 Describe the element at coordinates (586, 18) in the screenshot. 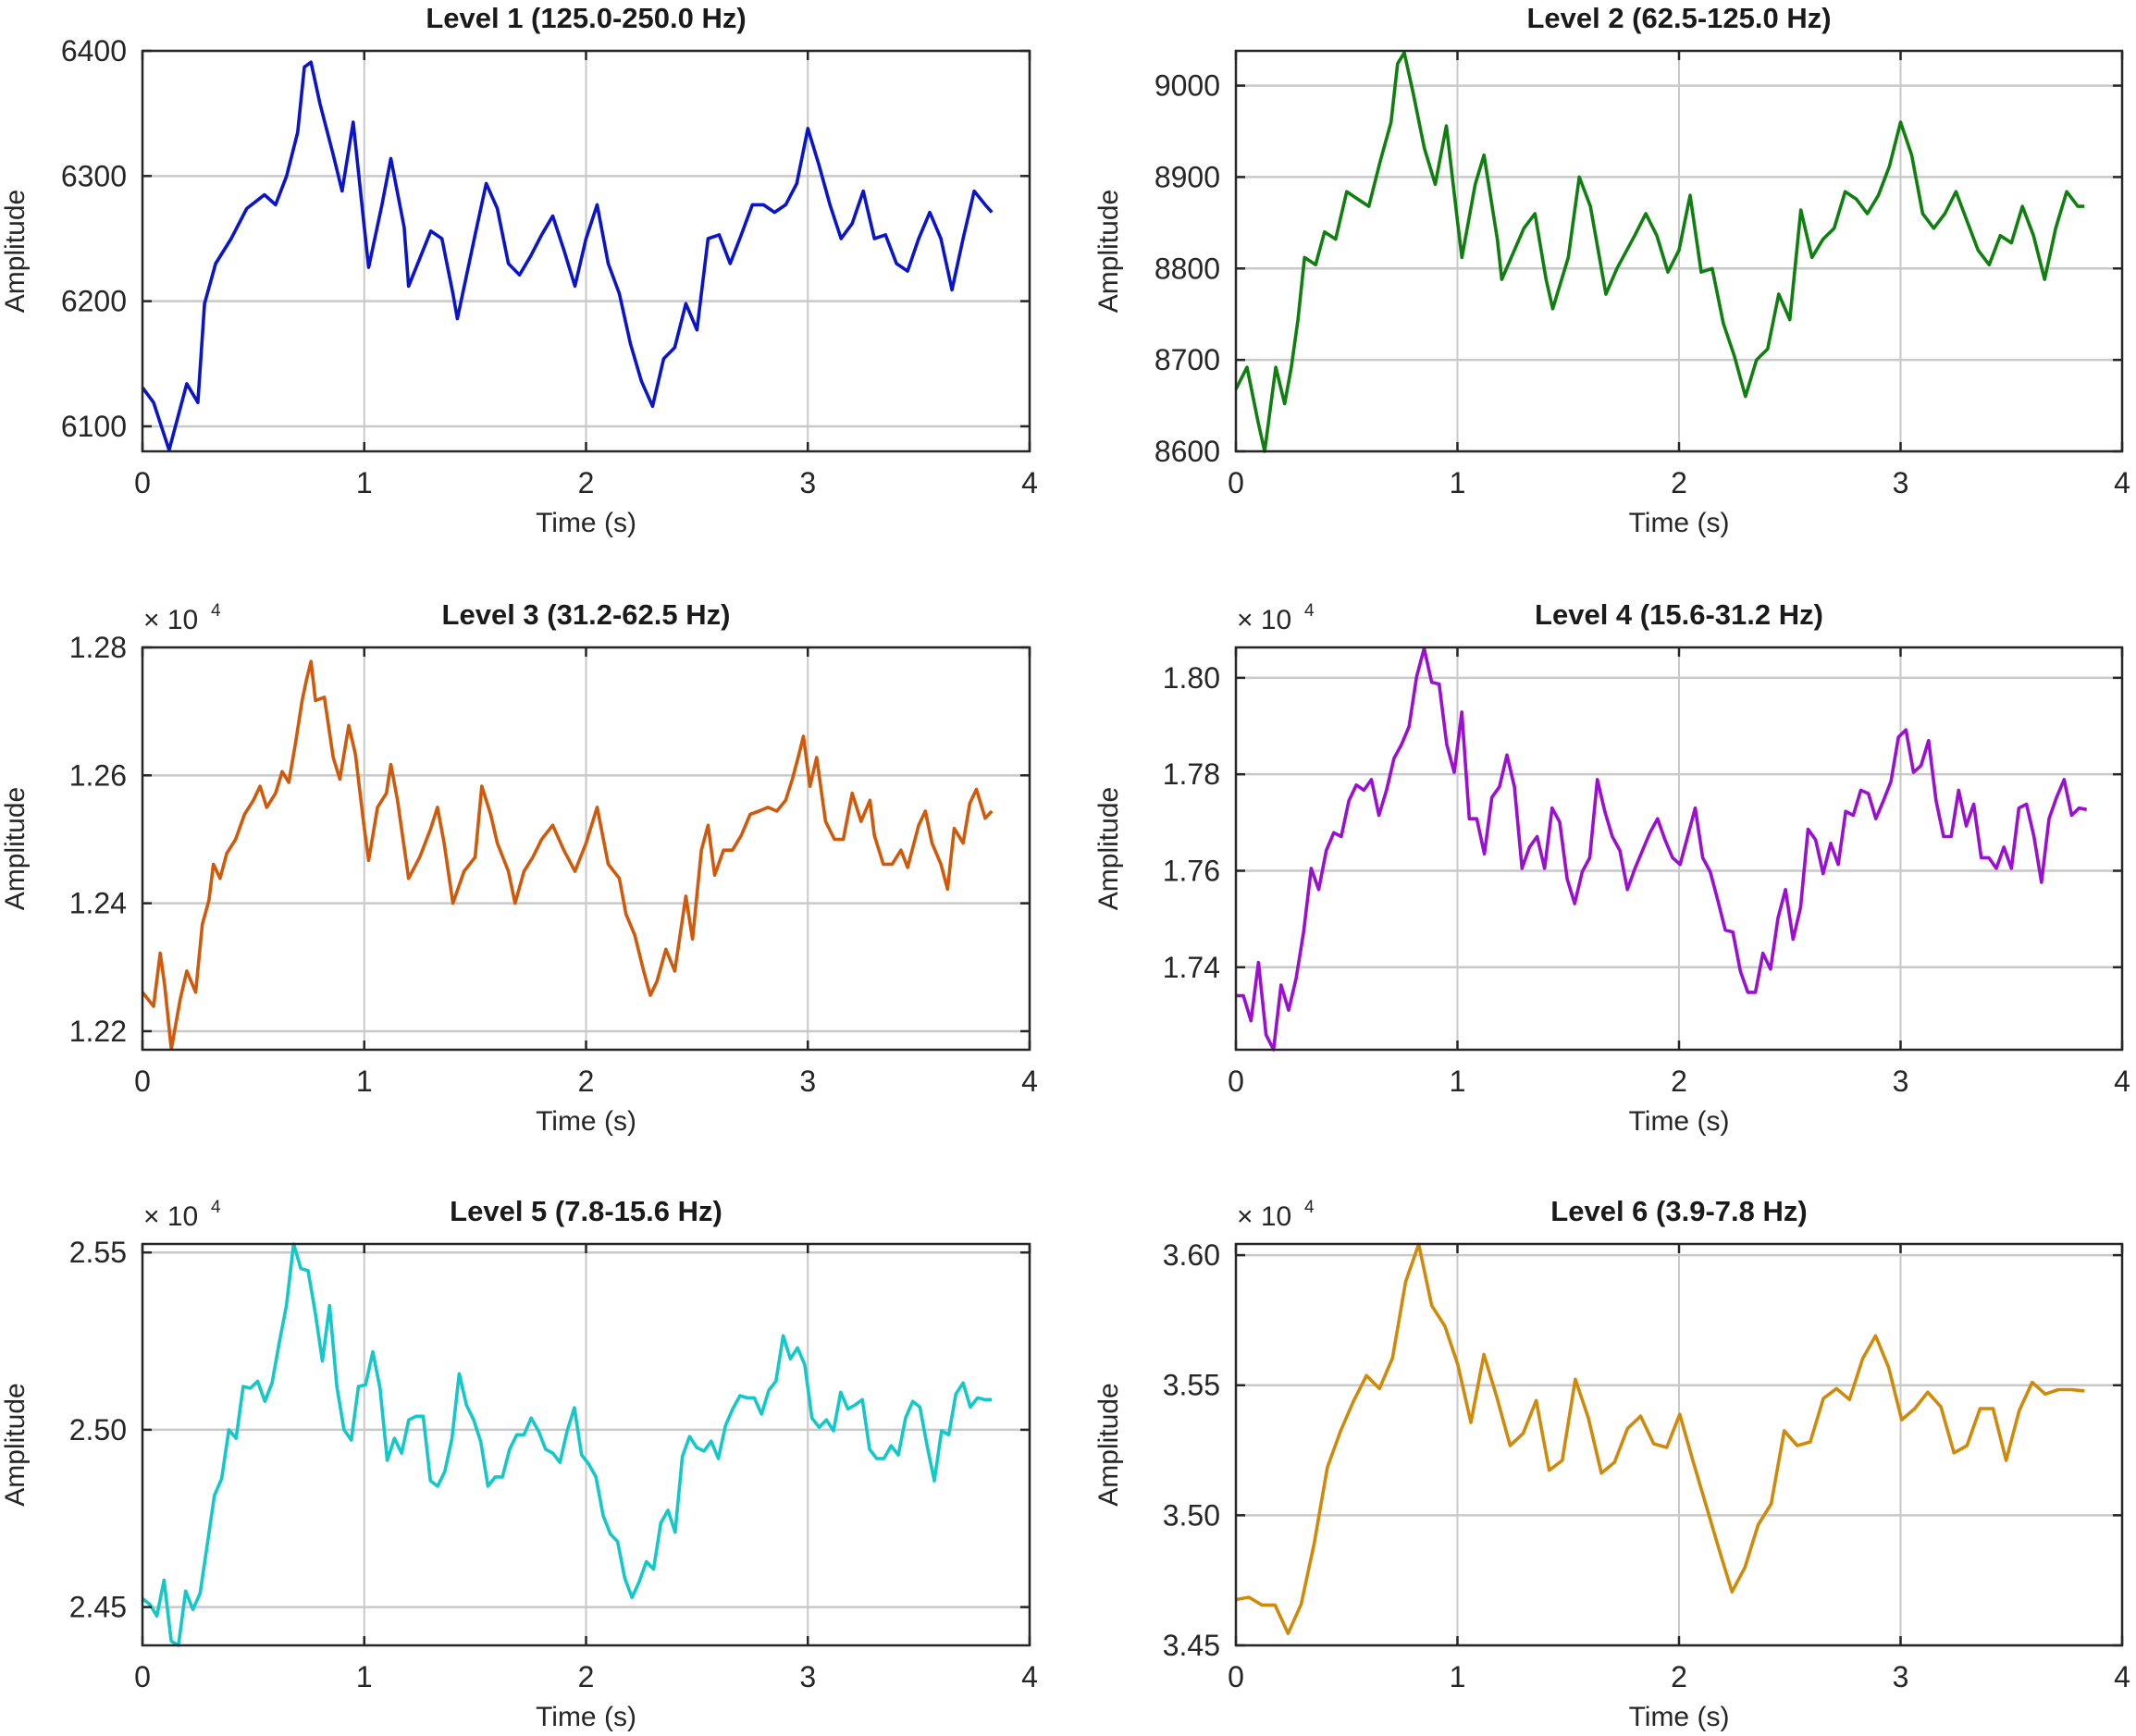

I see `chart-title: Level 1 (125.0-250.0 Hz)` at that location.